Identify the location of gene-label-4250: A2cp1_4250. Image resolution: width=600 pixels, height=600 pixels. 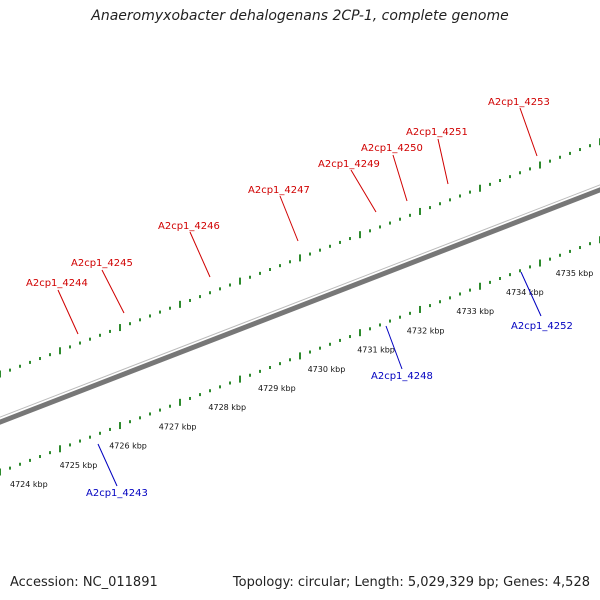
(392, 148).